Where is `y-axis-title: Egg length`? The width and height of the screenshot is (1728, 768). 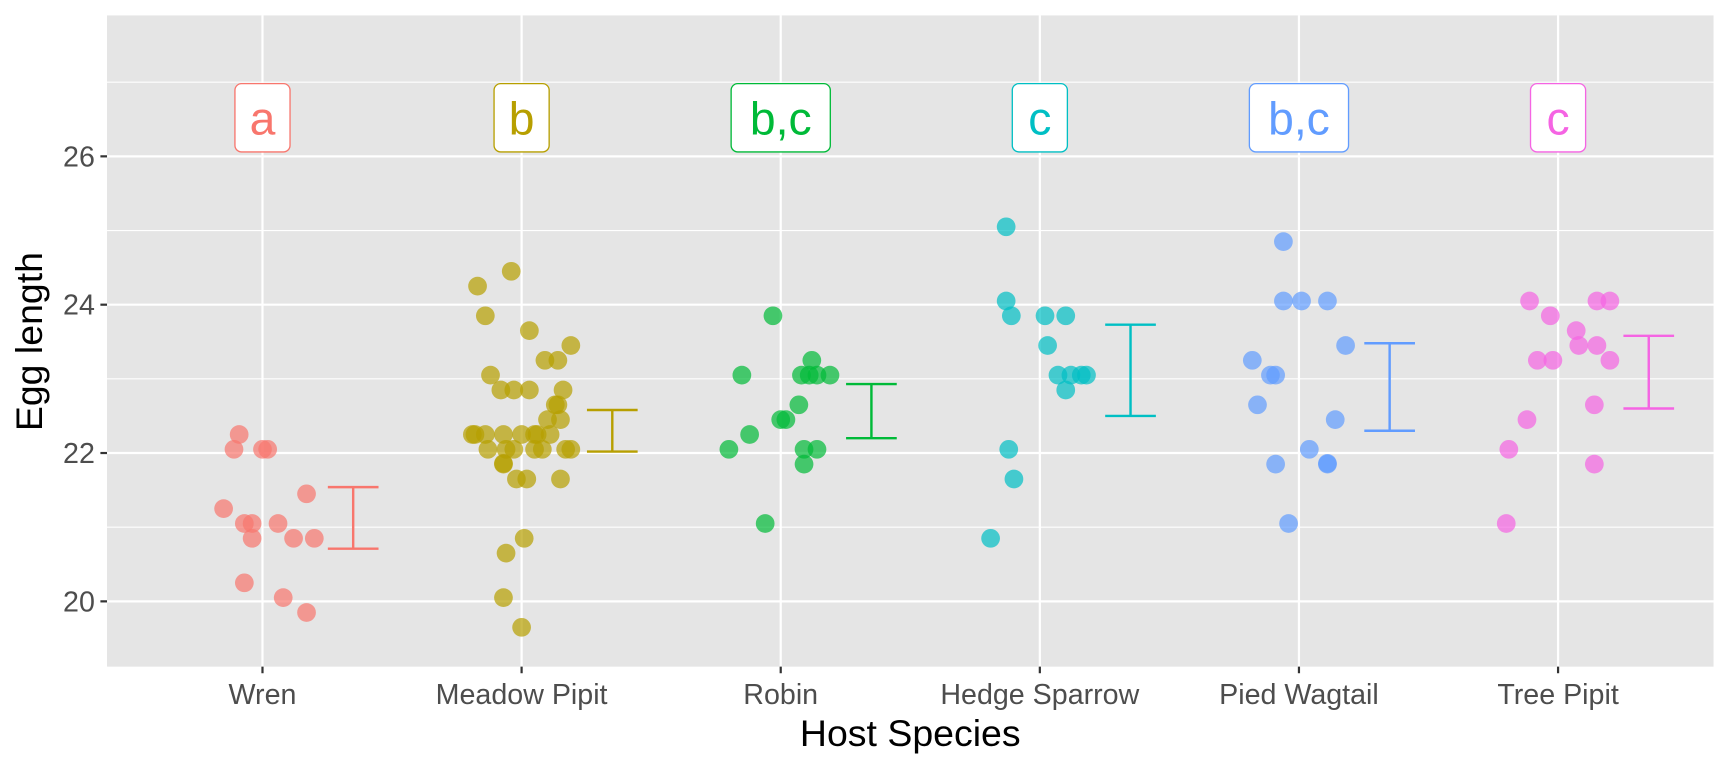
y-axis-title: Egg length is located at coordinates (29, 341).